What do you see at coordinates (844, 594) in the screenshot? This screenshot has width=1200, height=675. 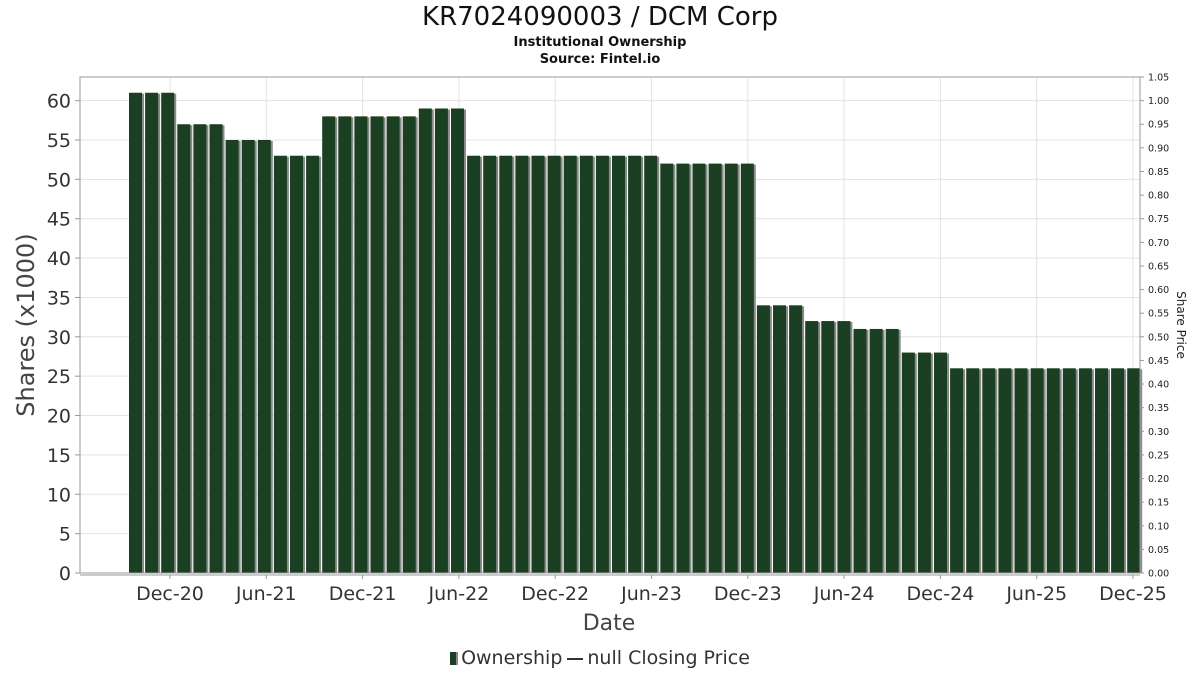 I see `x-tick-label: Jun-24` at bounding box center [844, 594].